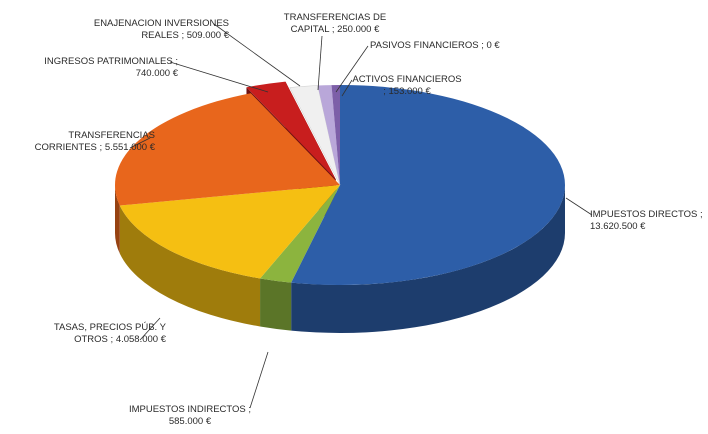  What do you see at coordinates (409, 91) in the screenshot?
I see `label-value: 153.000 €` at bounding box center [409, 91].